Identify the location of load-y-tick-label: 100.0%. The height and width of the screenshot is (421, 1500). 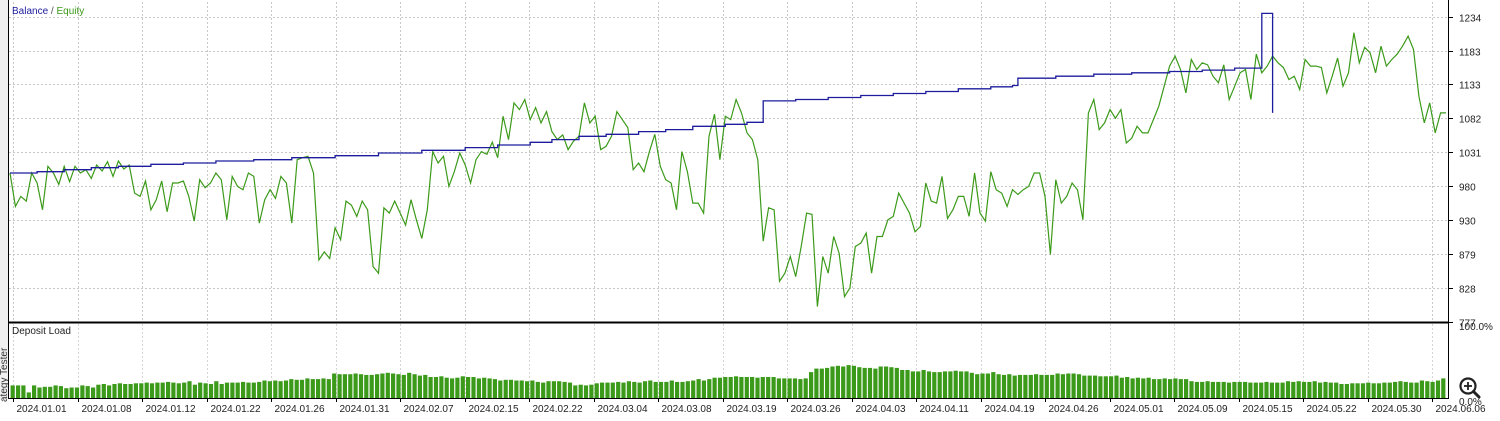
(1476, 327).